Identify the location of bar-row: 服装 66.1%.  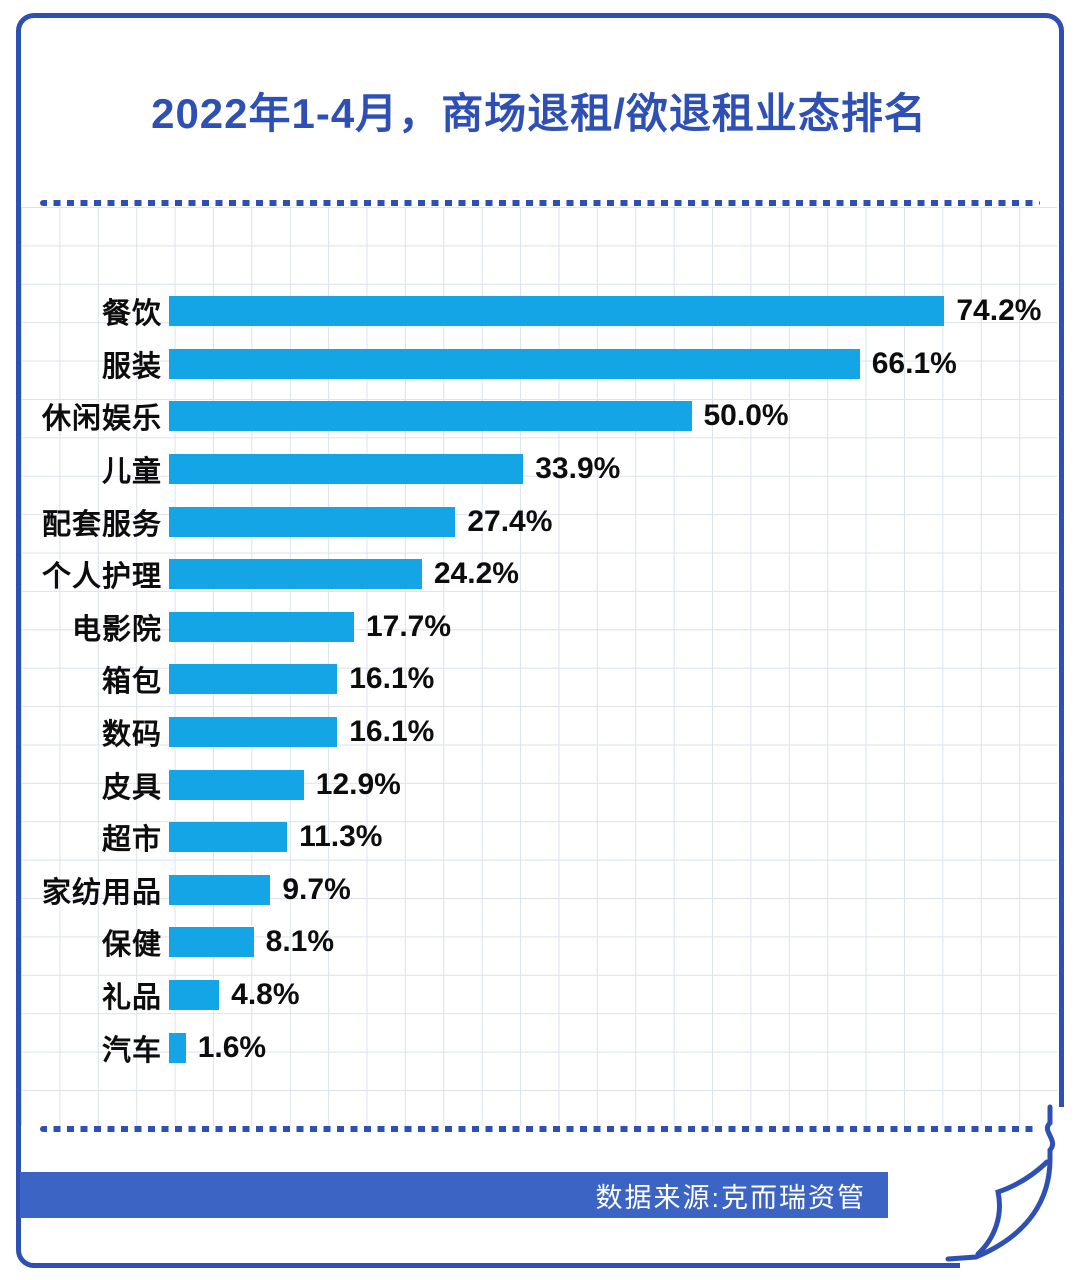
(538, 364).